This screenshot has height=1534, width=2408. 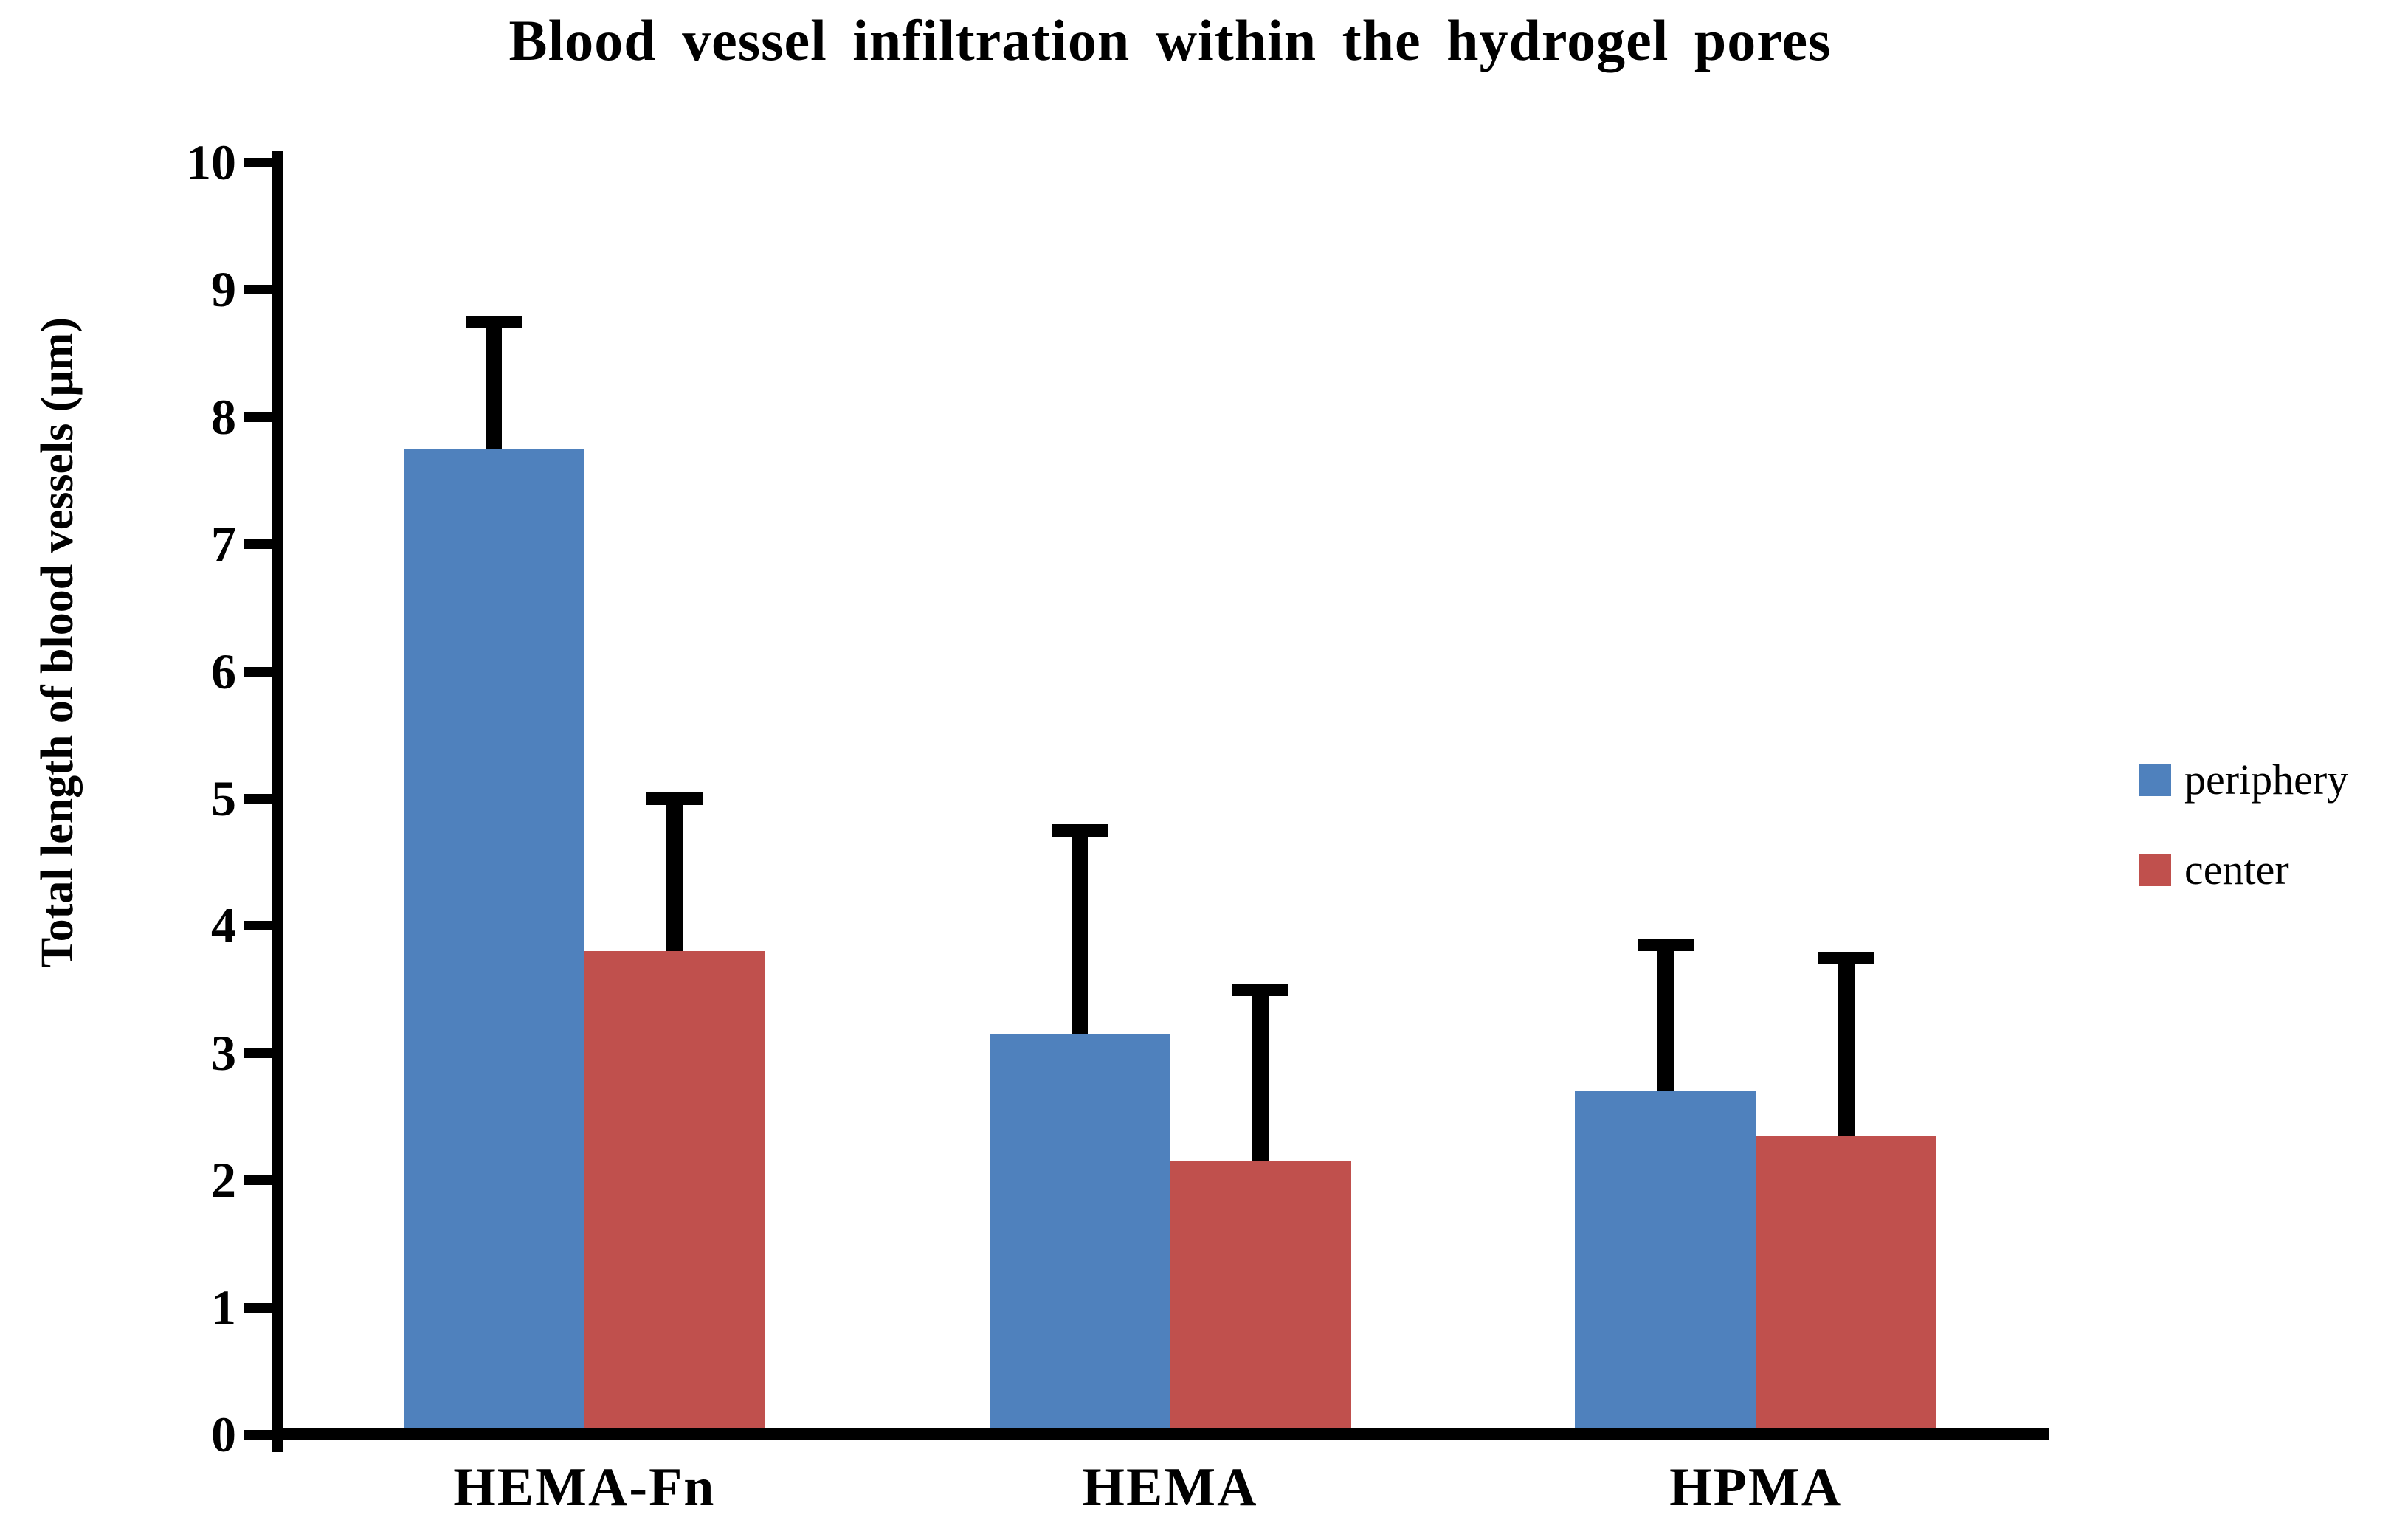 I want to click on error-bar-stem-periphery-HPMA, so click(x=1665, y=1017).